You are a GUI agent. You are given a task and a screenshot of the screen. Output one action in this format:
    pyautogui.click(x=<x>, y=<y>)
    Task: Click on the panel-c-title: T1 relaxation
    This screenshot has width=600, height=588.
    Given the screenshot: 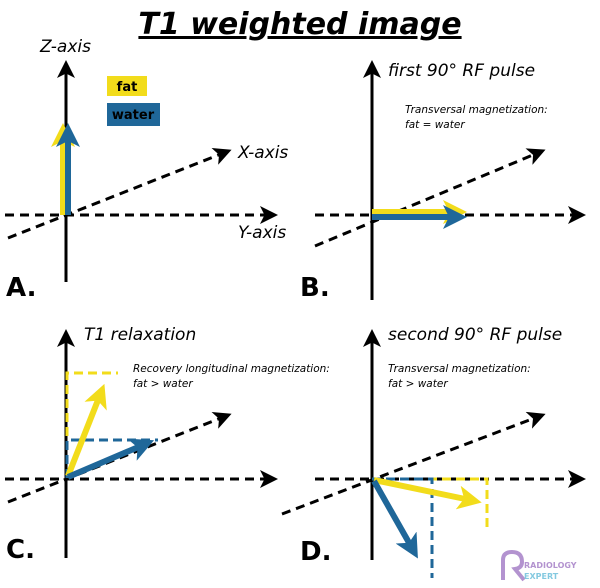 What is the action you would take?
    pyautogui.click(x=140, y=335)
    